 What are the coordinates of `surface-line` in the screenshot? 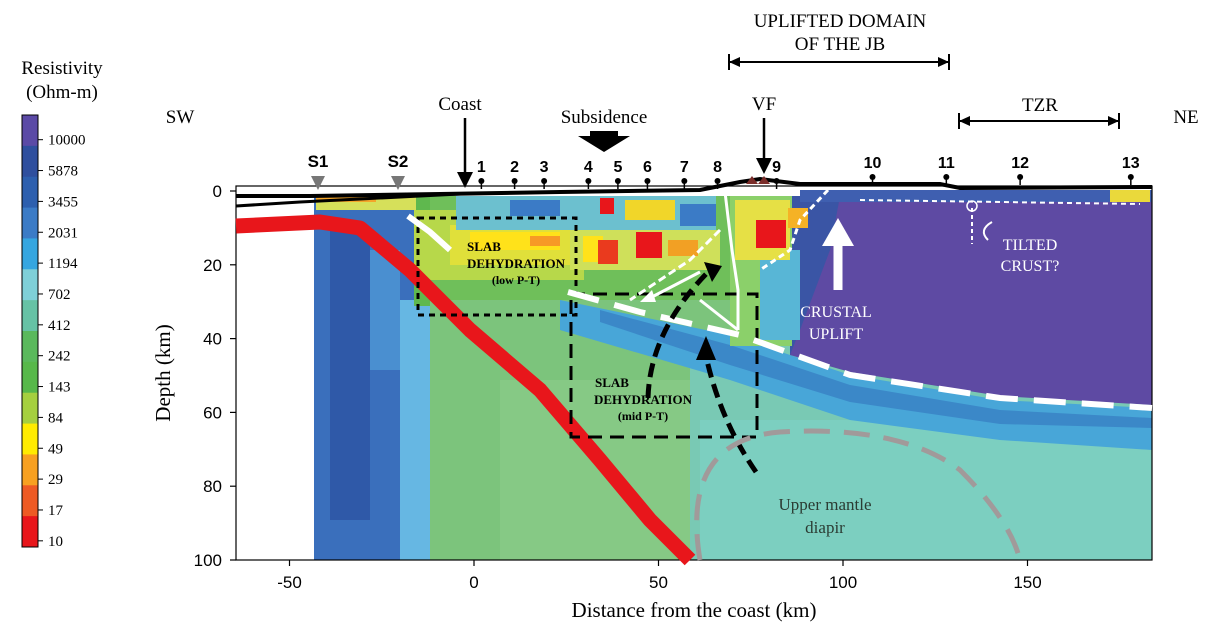 It's located at (694, 187).